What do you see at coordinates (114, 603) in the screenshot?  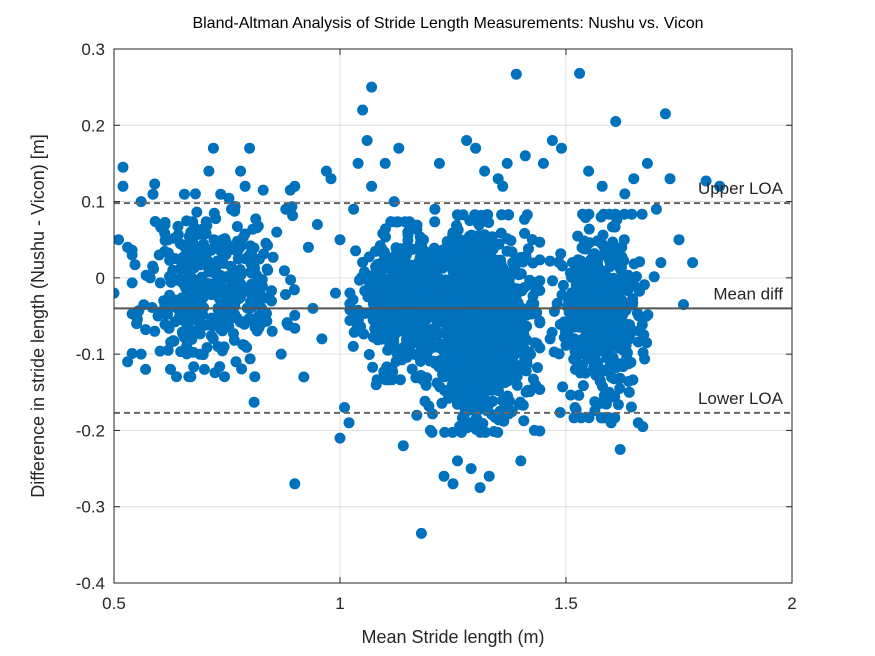 I see `x-tick-label: 0.5` at bounding box center [114, 603].